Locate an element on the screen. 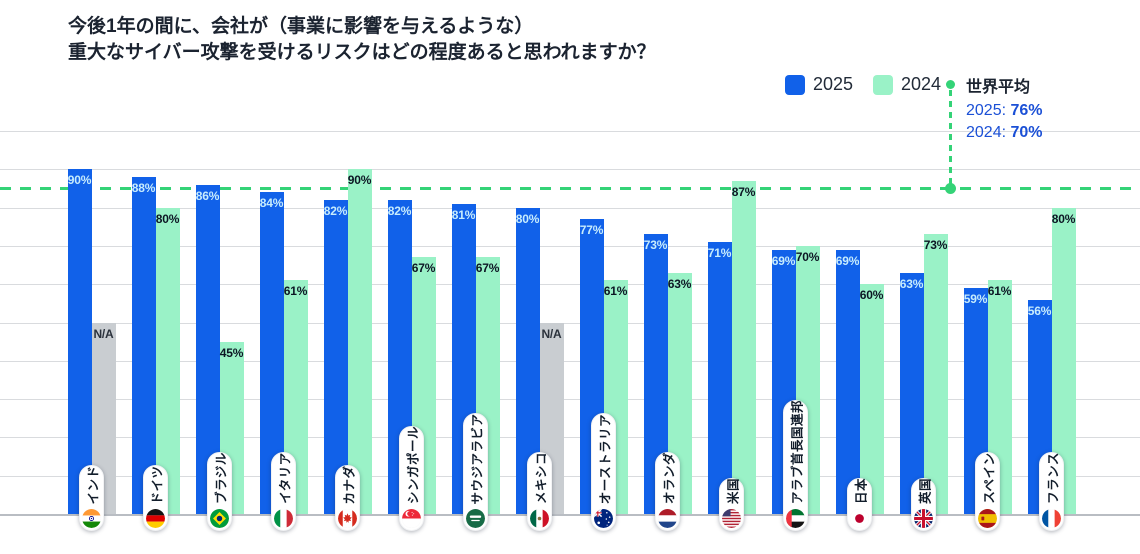 This screenshot has height=554, width=1140. world-average-title: 世界平均 is located at coordinates (998, 87).